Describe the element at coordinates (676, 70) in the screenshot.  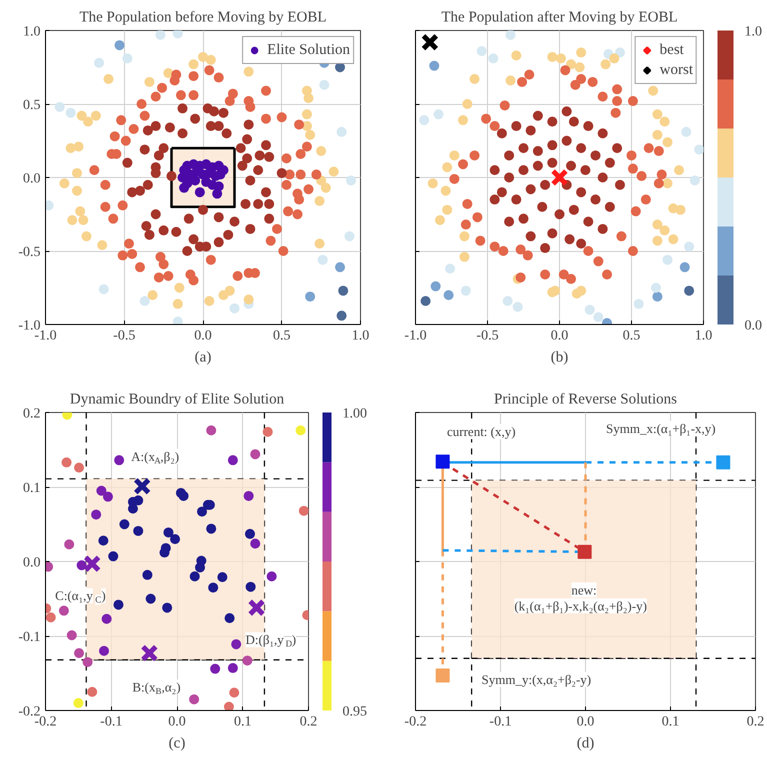
I see `legend-label: worst` at that location.